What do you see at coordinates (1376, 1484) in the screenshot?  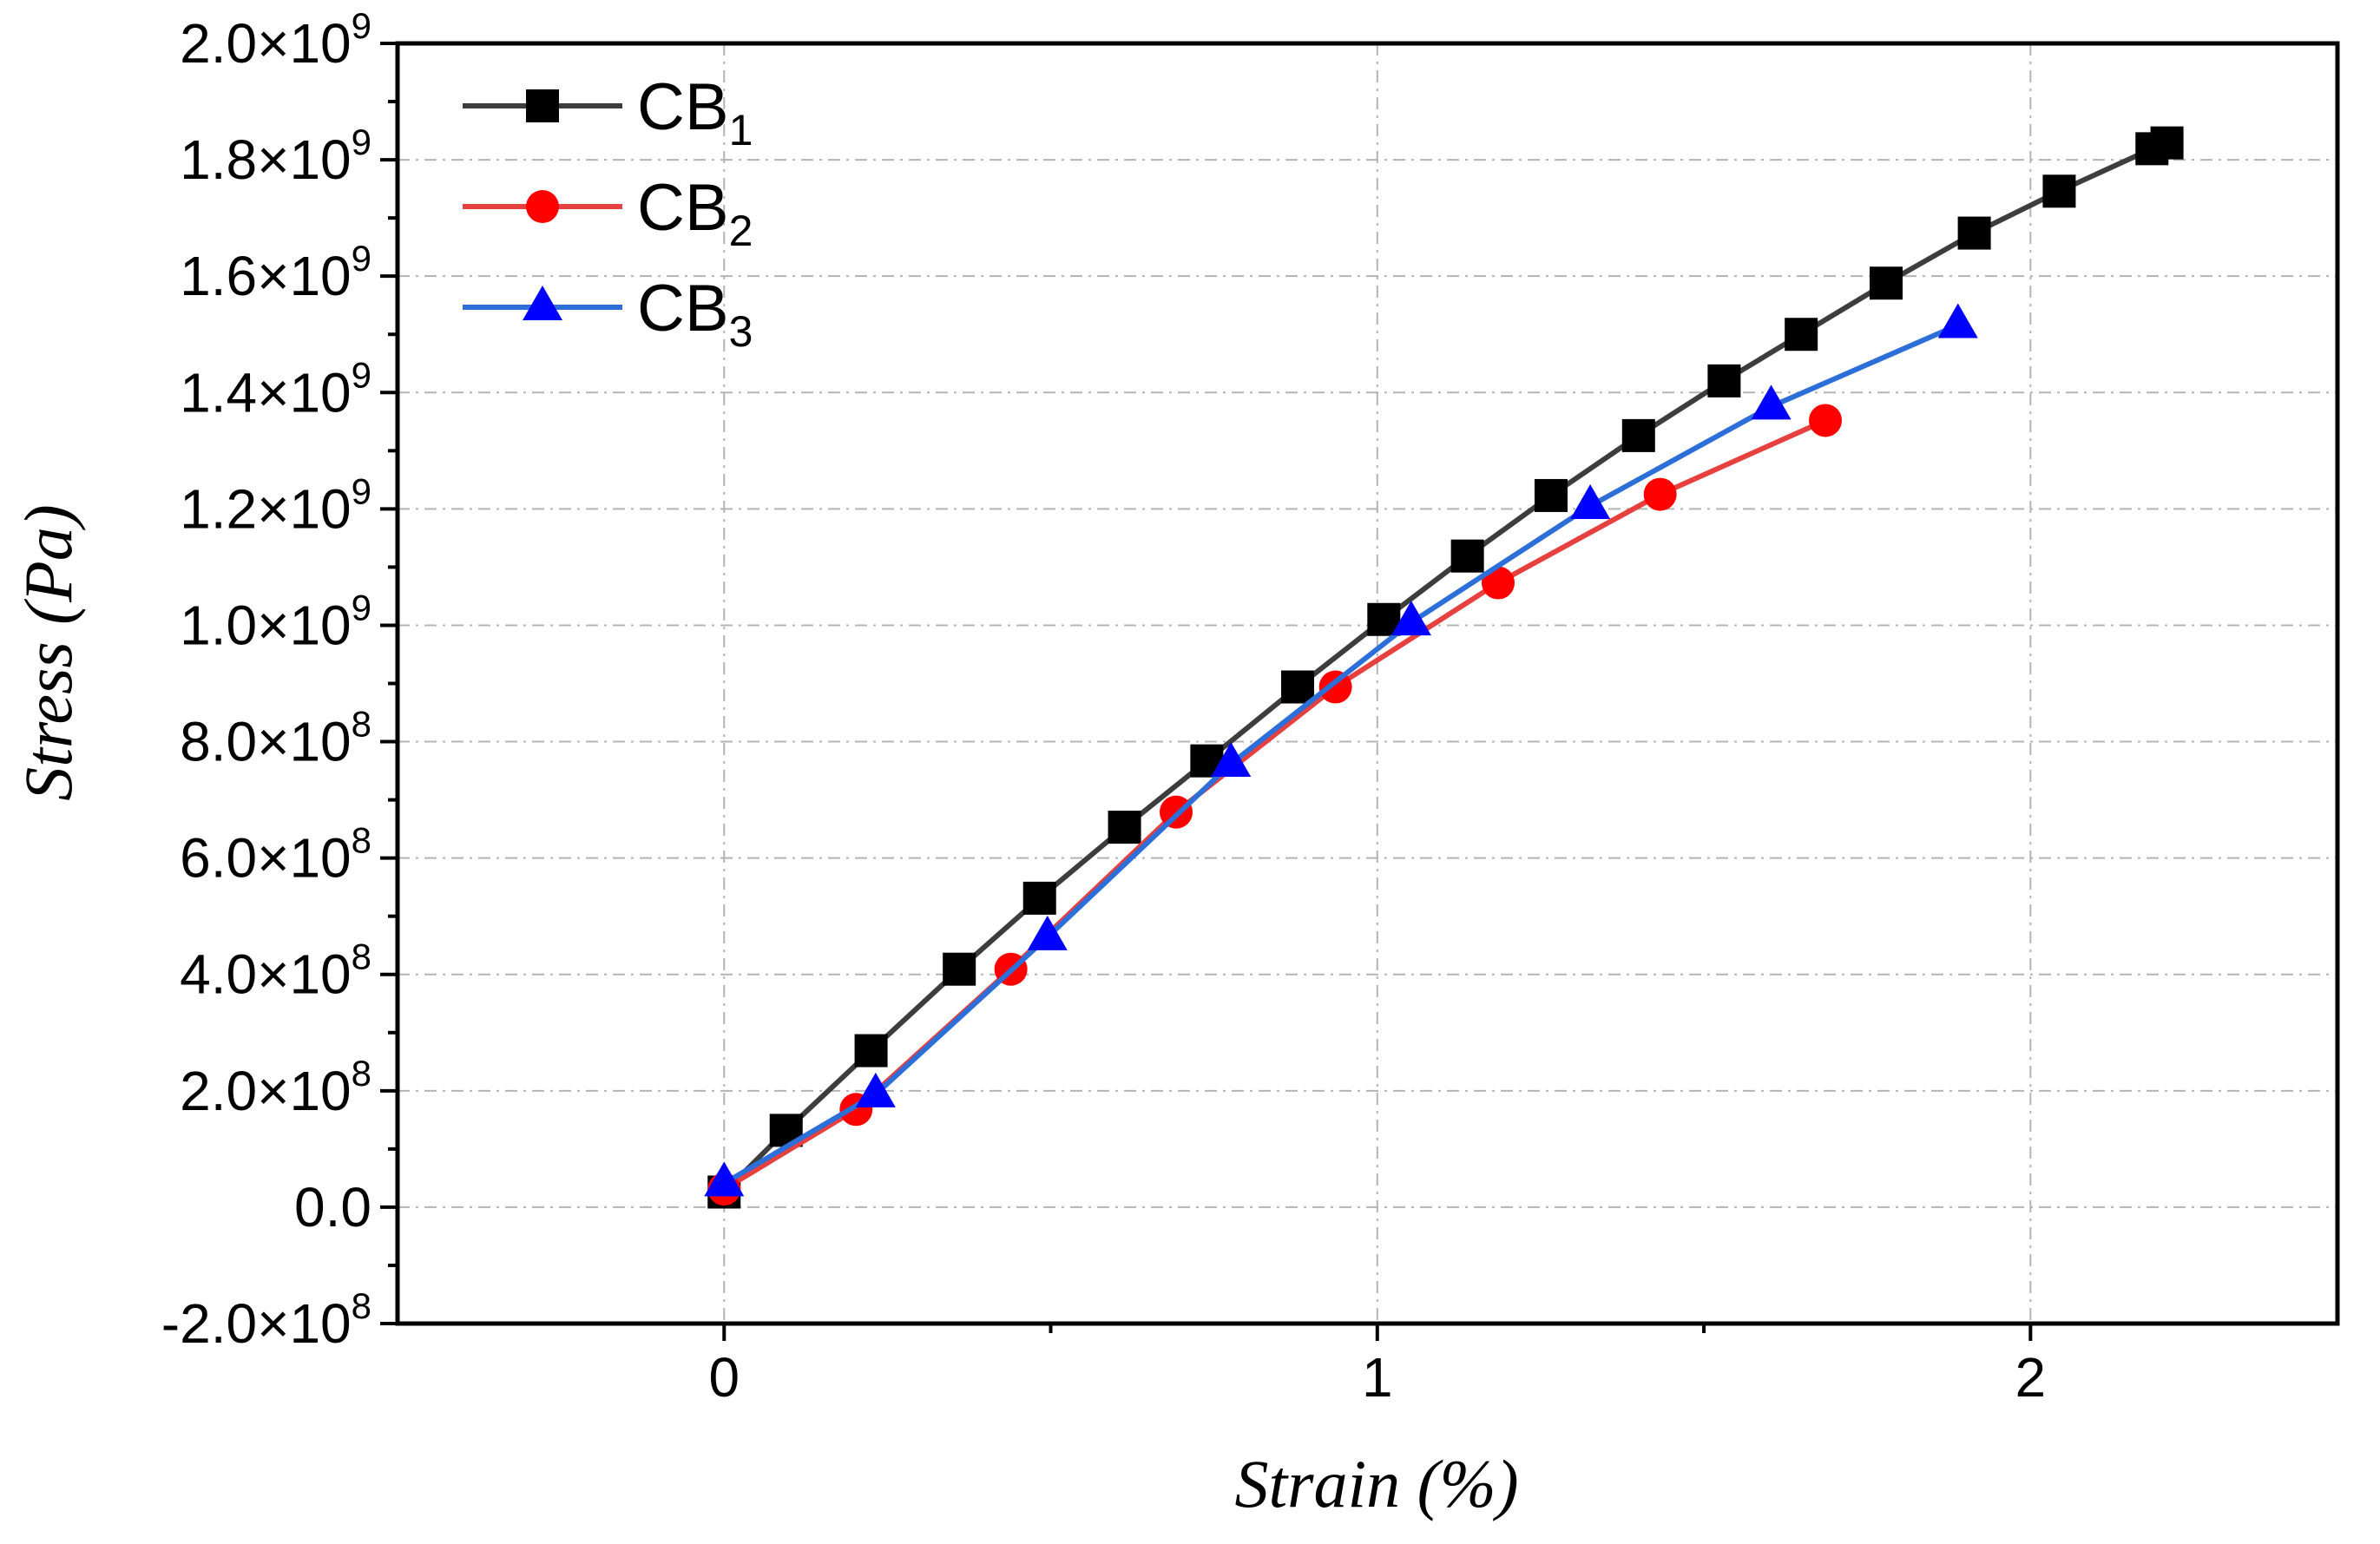 I see `x-axis-label: Strain (%)` at bounding box center [1376, 1484].